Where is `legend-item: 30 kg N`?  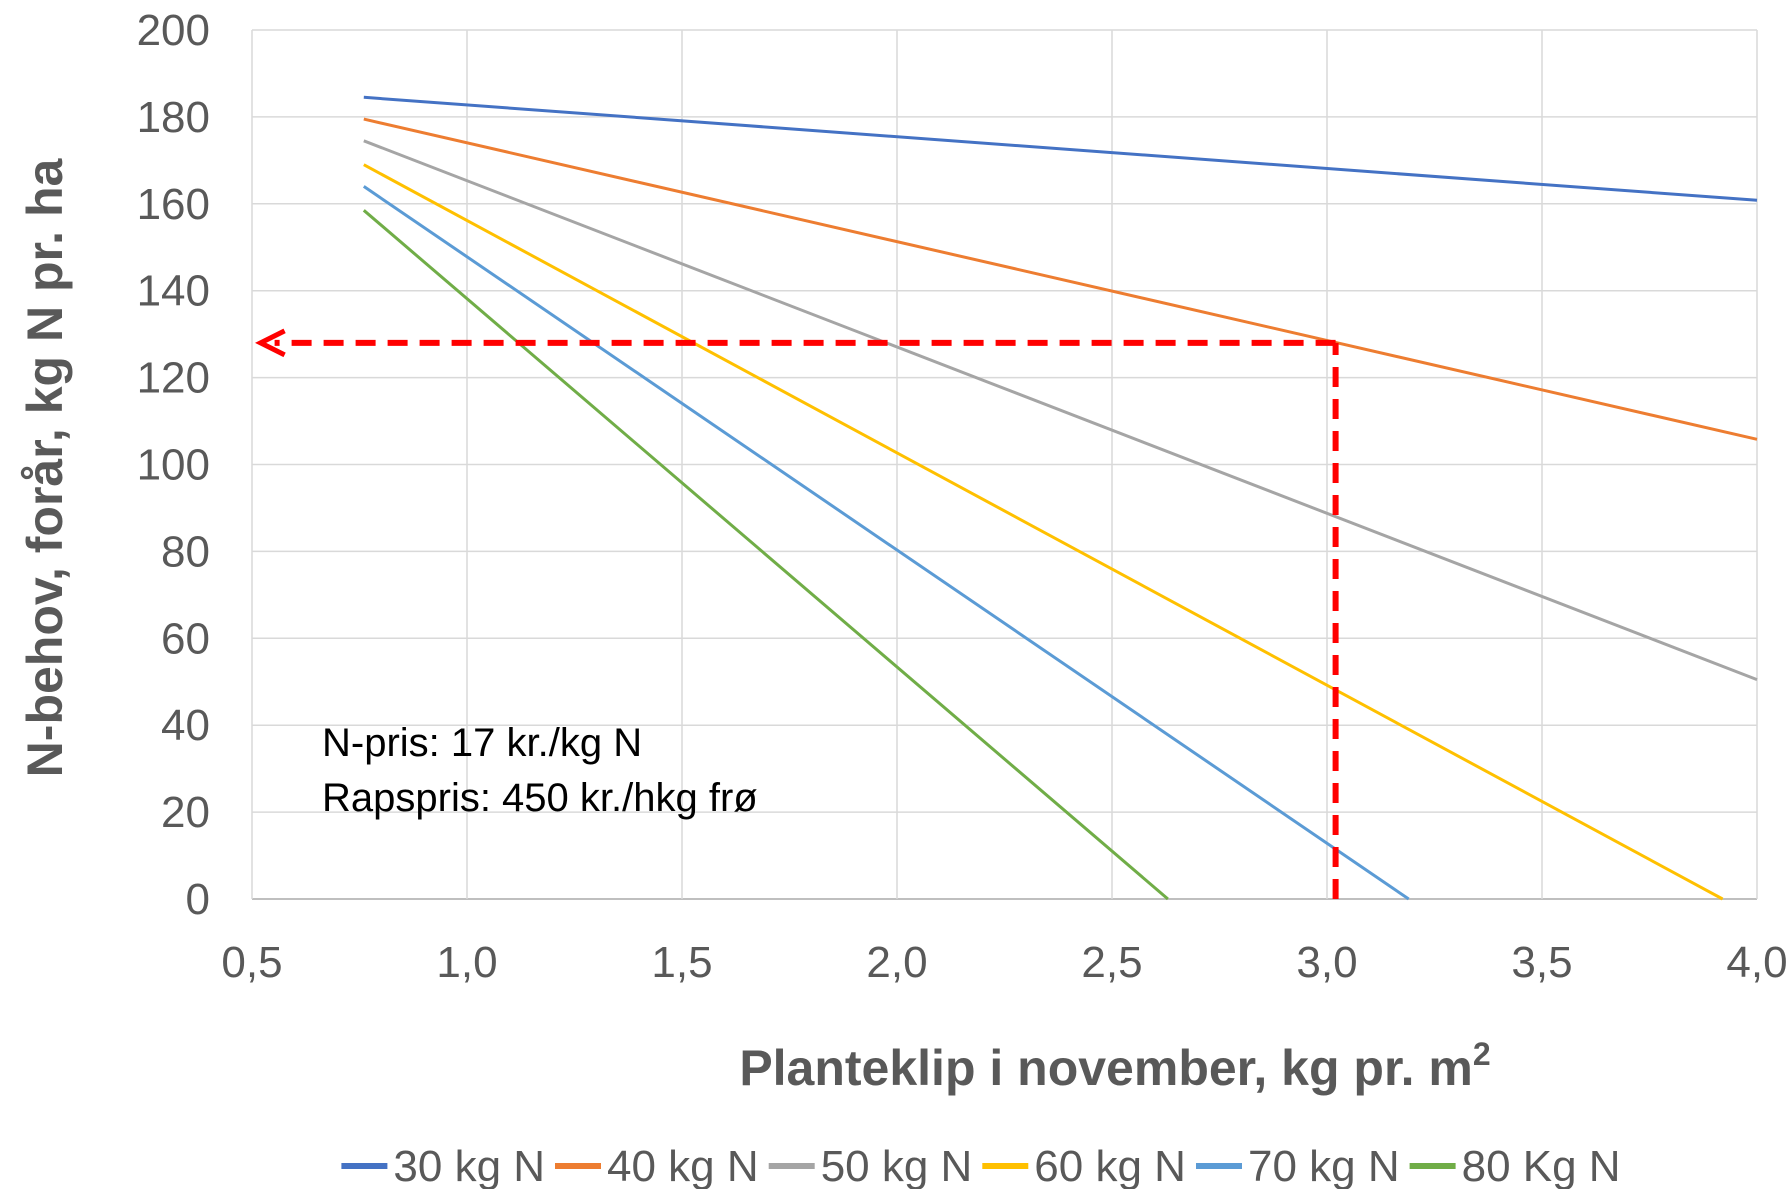 legend-item: 30 kg N is located at coordinates (443, 1165).